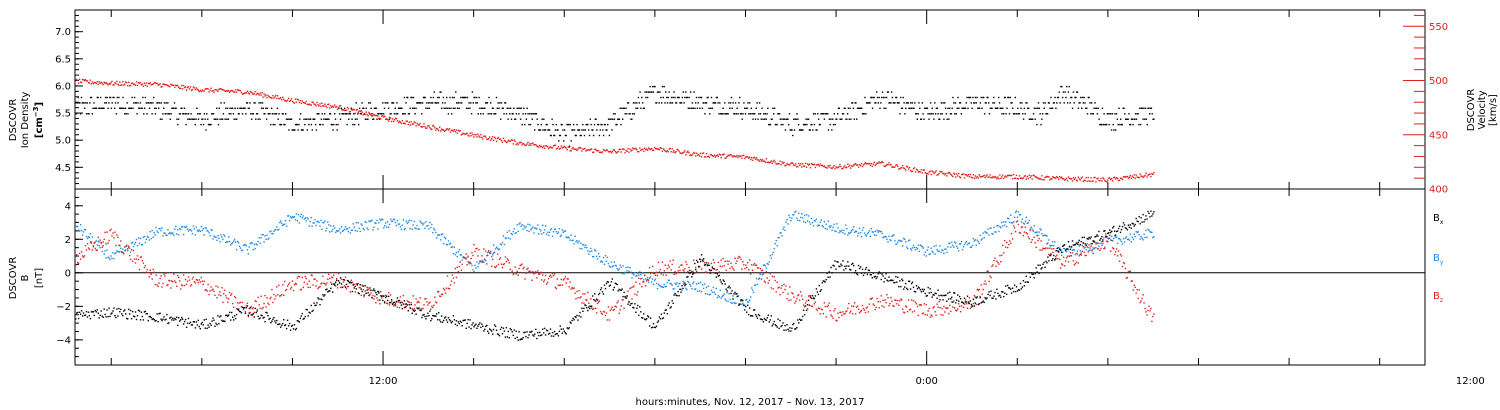  Describe the element at coordinates (1425, 105) in the screenshot. I see `velocity-axis-ticks: 400 450 500 550` at that location.